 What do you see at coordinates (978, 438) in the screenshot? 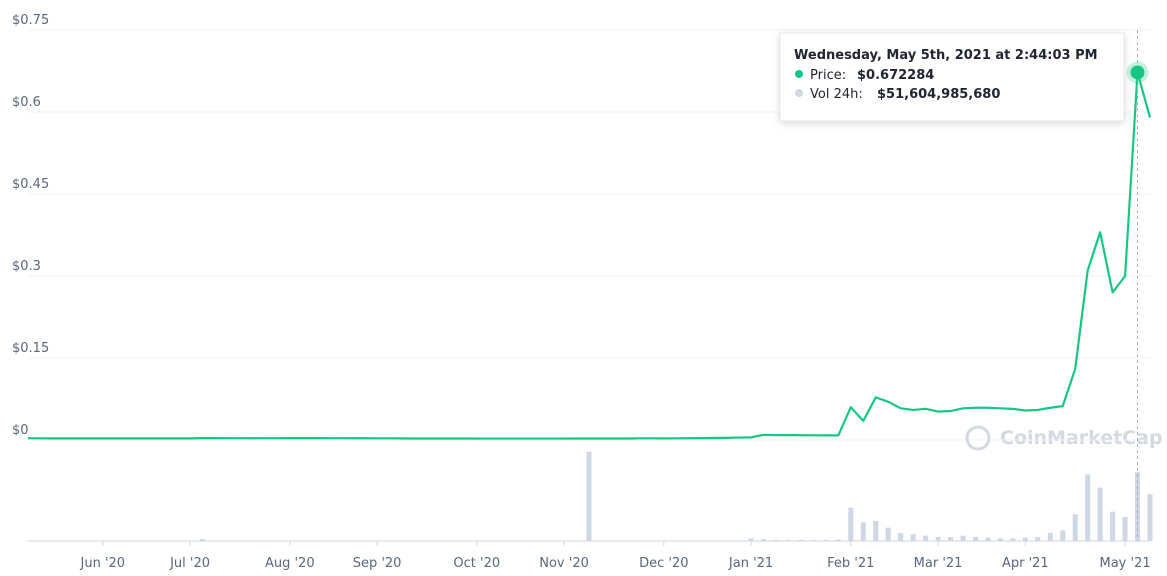
I see `watermark-logo` at bounding box center [978, 438].